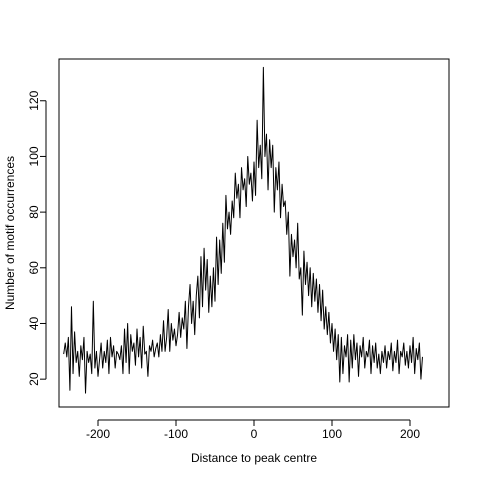  What do you see at coordinates (98, 434) in the screenshot?
I see `x-tick-label: -200` at bounding box center [98, 434].